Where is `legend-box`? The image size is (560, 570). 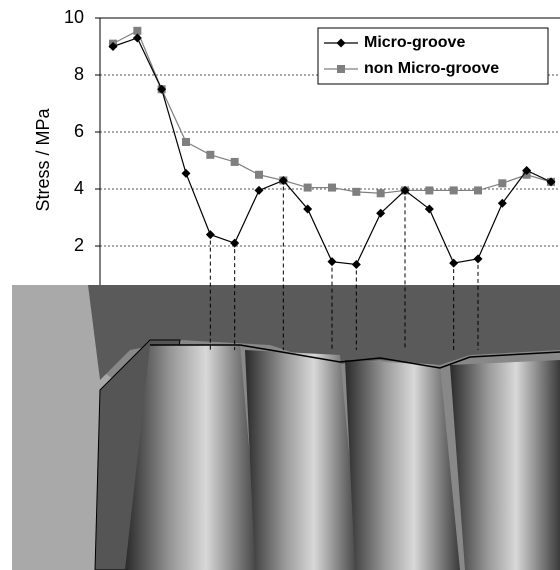
legend-box is located at coordinates (433, 56).